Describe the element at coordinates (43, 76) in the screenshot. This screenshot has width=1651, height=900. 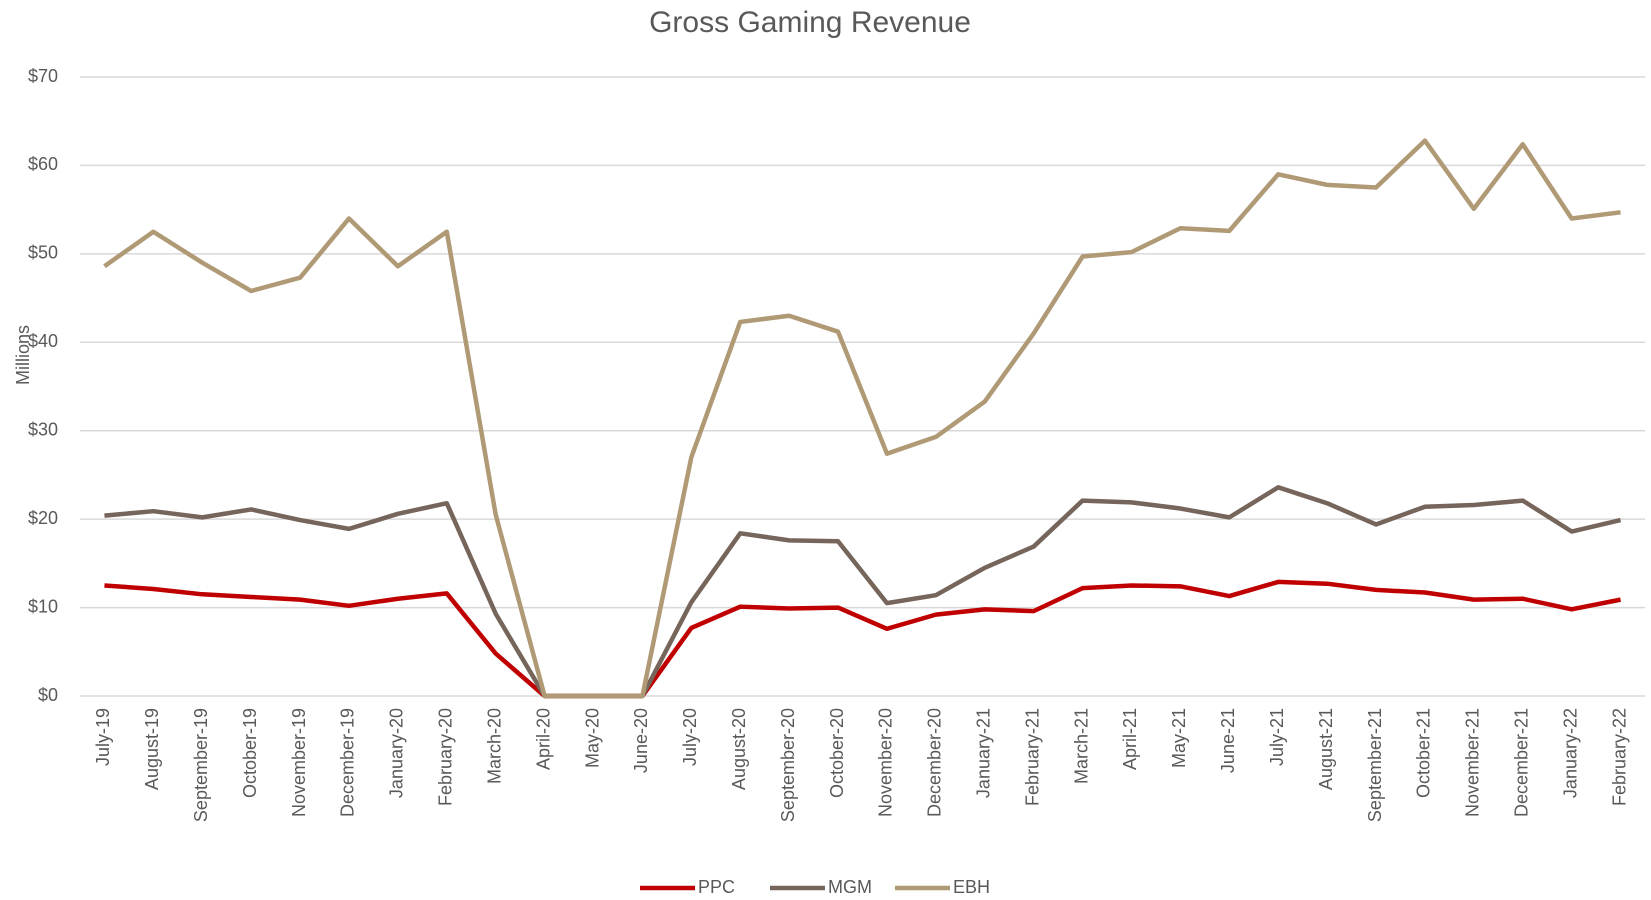
I see `y-tick-label: $70` at that location.